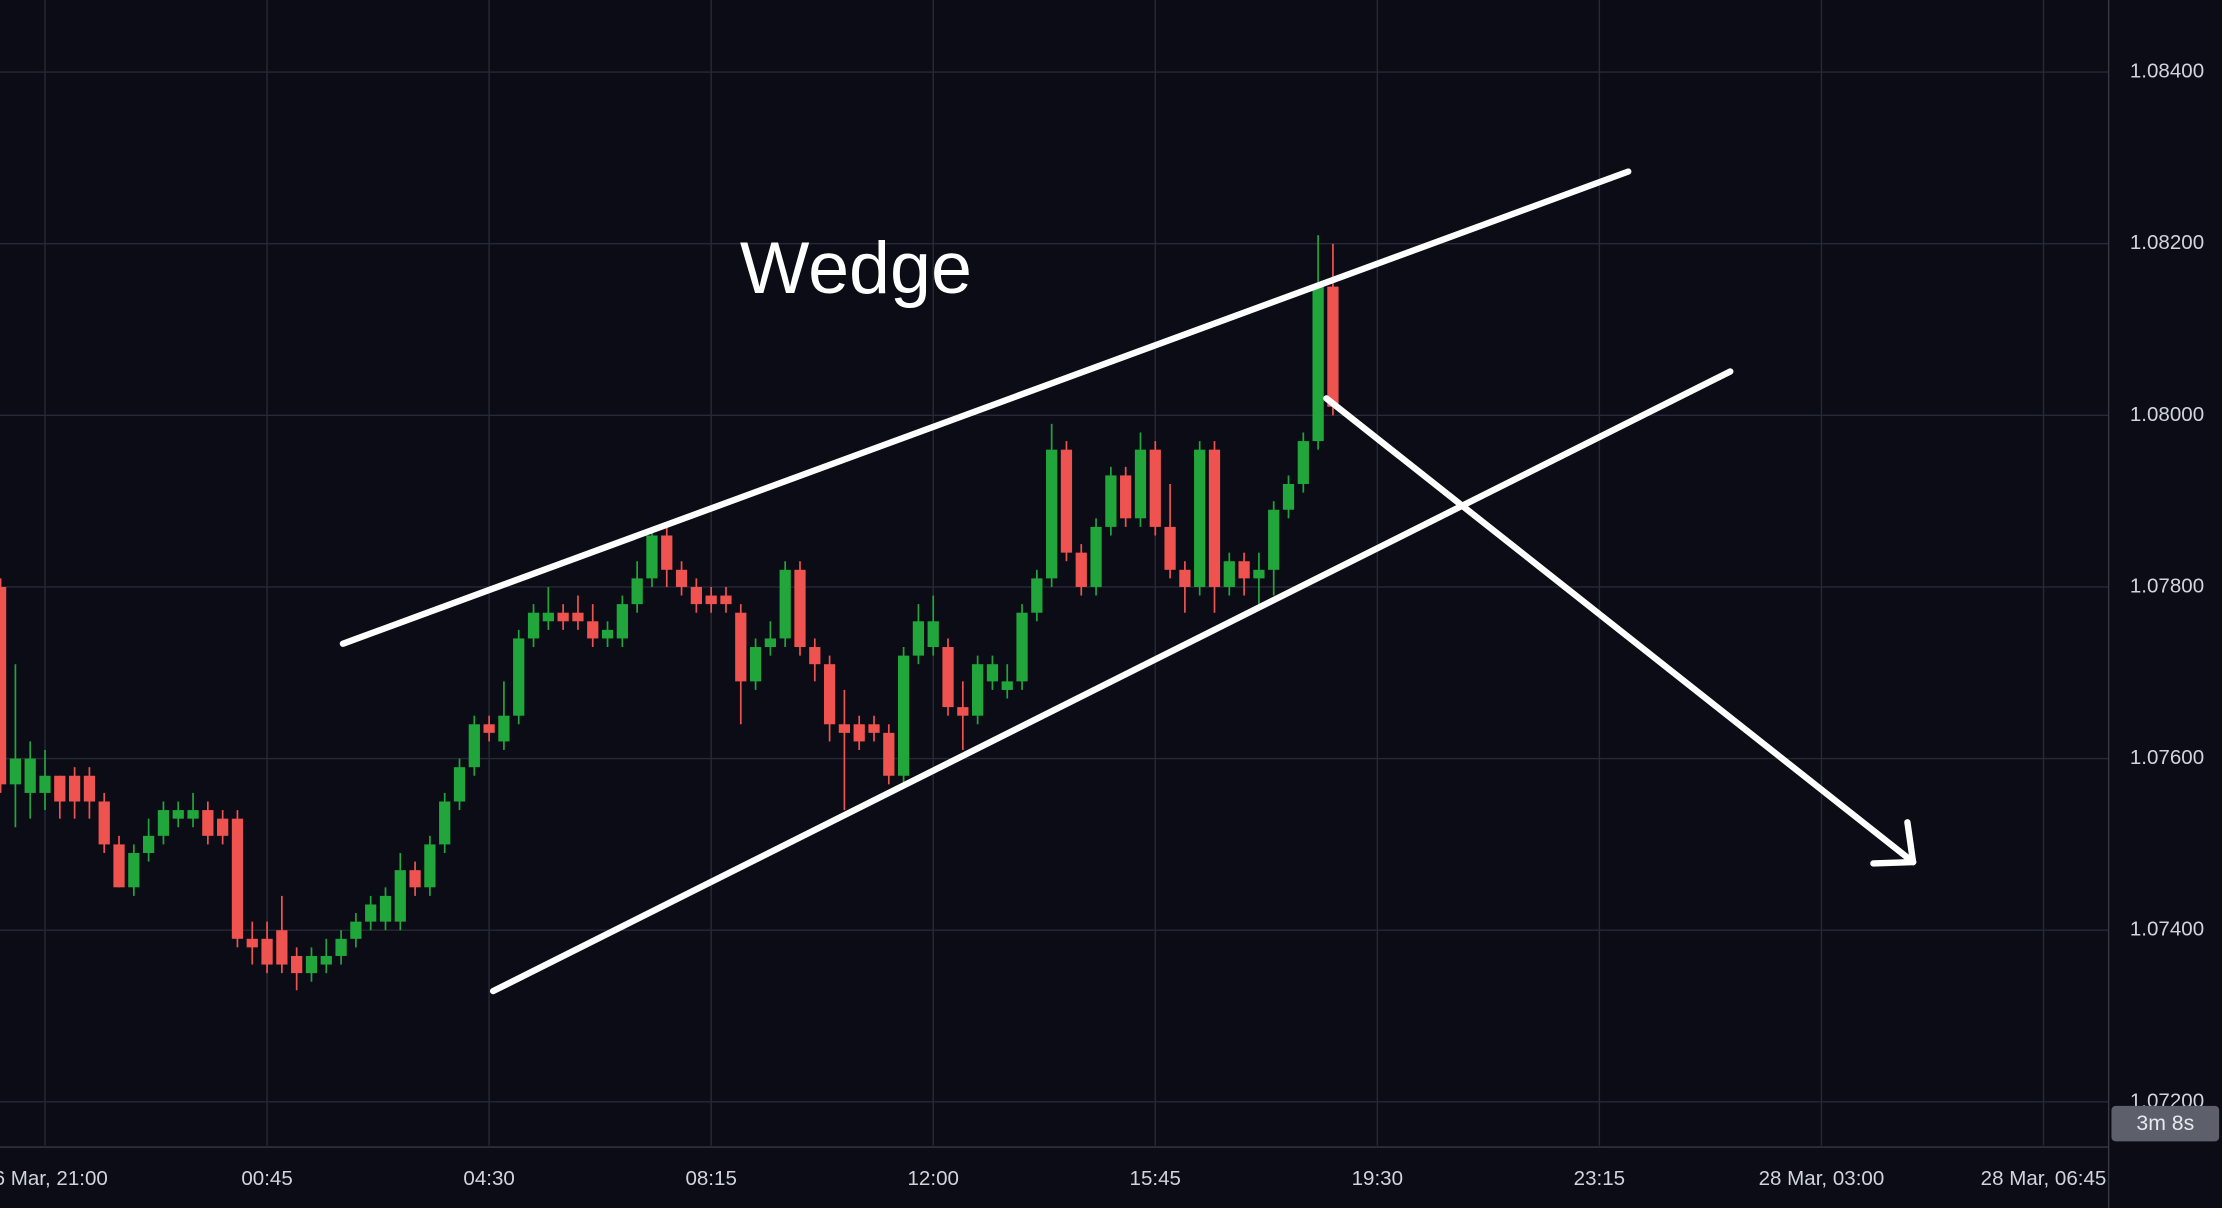 The image size is (2222, 1208). What do you see at coordinates (2167, 929) in the screenshot?
I see `y-tick-label: 1.07400` at bounding box center [2167, 929].